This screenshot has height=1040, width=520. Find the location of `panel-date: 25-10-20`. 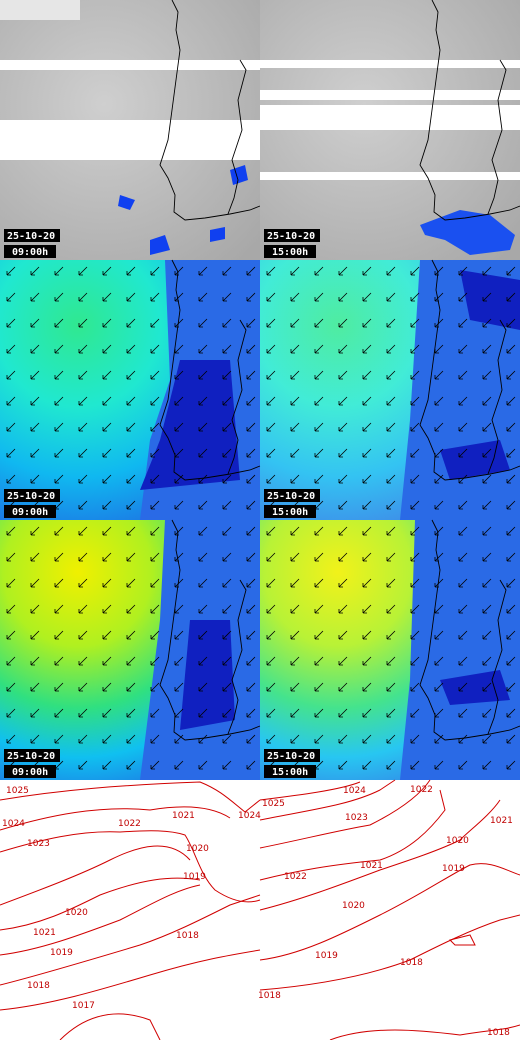

panel-date: 25-10-20 is located at coordinates (31, 496).